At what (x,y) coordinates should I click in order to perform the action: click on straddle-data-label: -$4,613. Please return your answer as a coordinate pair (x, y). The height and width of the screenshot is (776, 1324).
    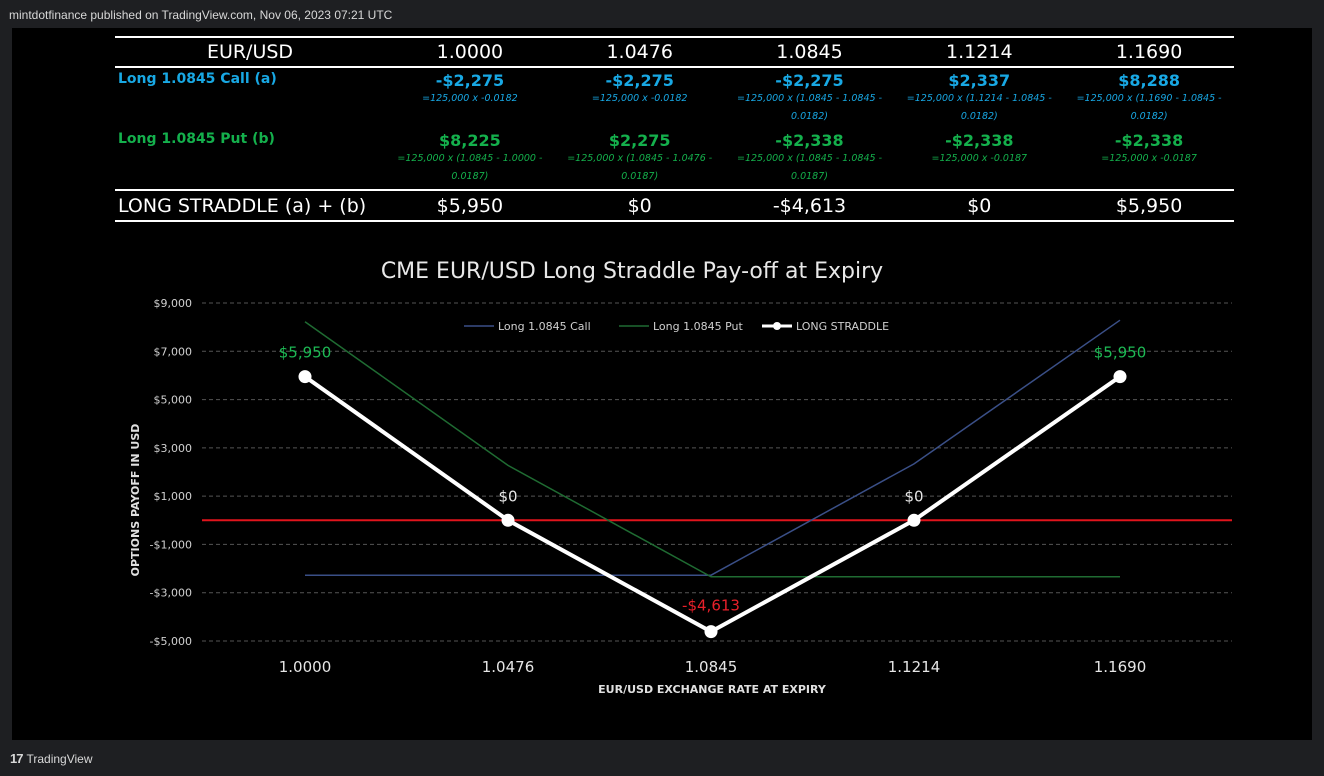
    Looking at the image, I should click on (711, 606).